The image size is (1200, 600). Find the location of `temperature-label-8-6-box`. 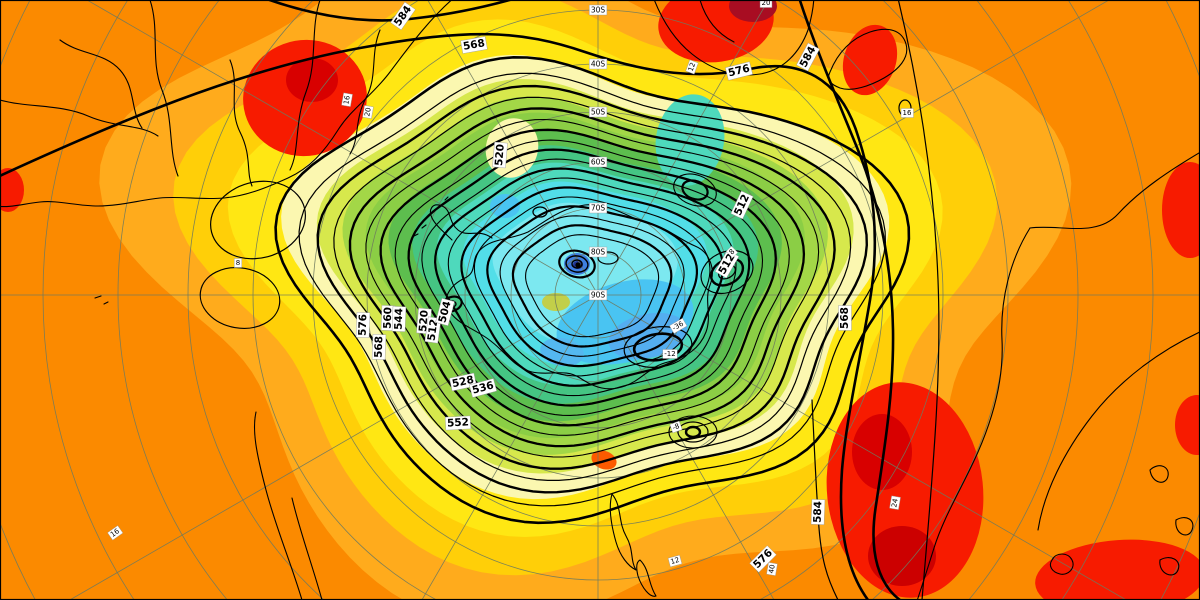

temperature-label-8-6-box is located at coordinates (732, 252).